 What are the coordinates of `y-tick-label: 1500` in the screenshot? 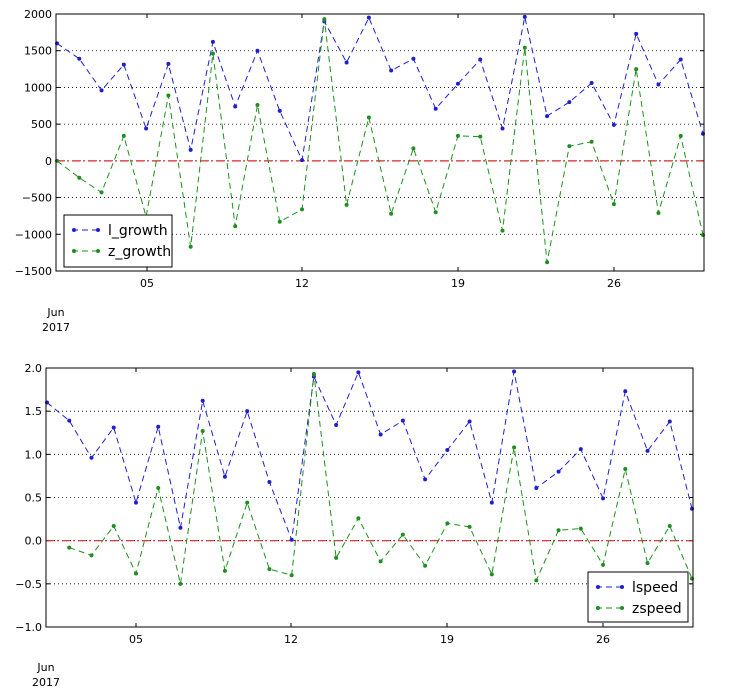 It's located at (38, 51).